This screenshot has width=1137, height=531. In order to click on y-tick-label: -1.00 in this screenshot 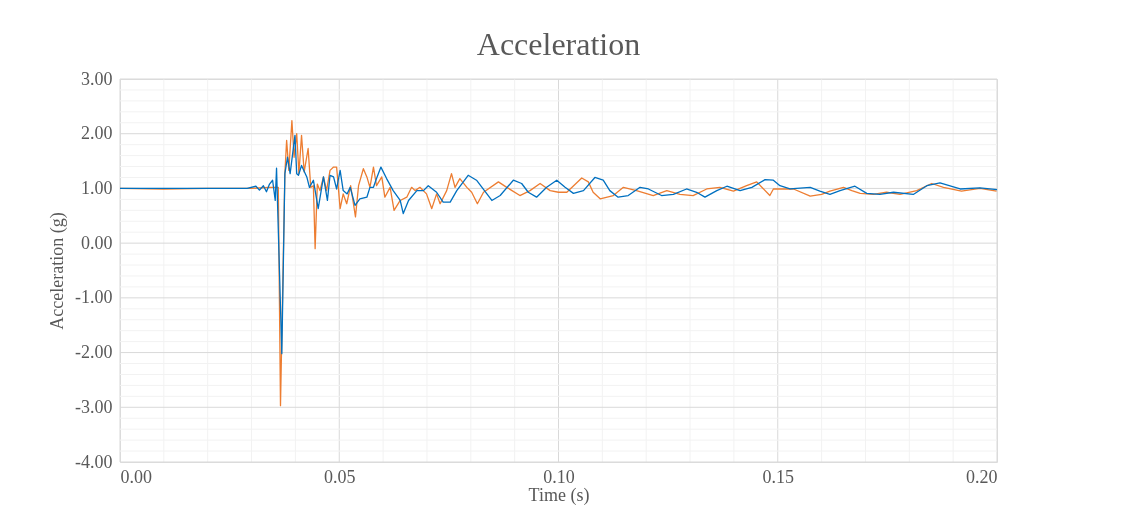, I will do `click(94, 297)`.